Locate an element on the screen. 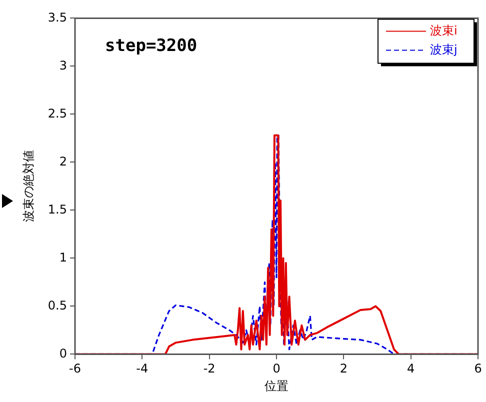  x-tick-label: -4 is located at coordinates (142, 369).